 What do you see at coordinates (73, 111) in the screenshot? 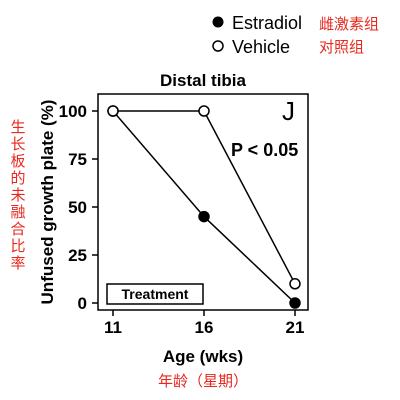
I see `y-tick-label: 100` at bounding box center [73, 111].